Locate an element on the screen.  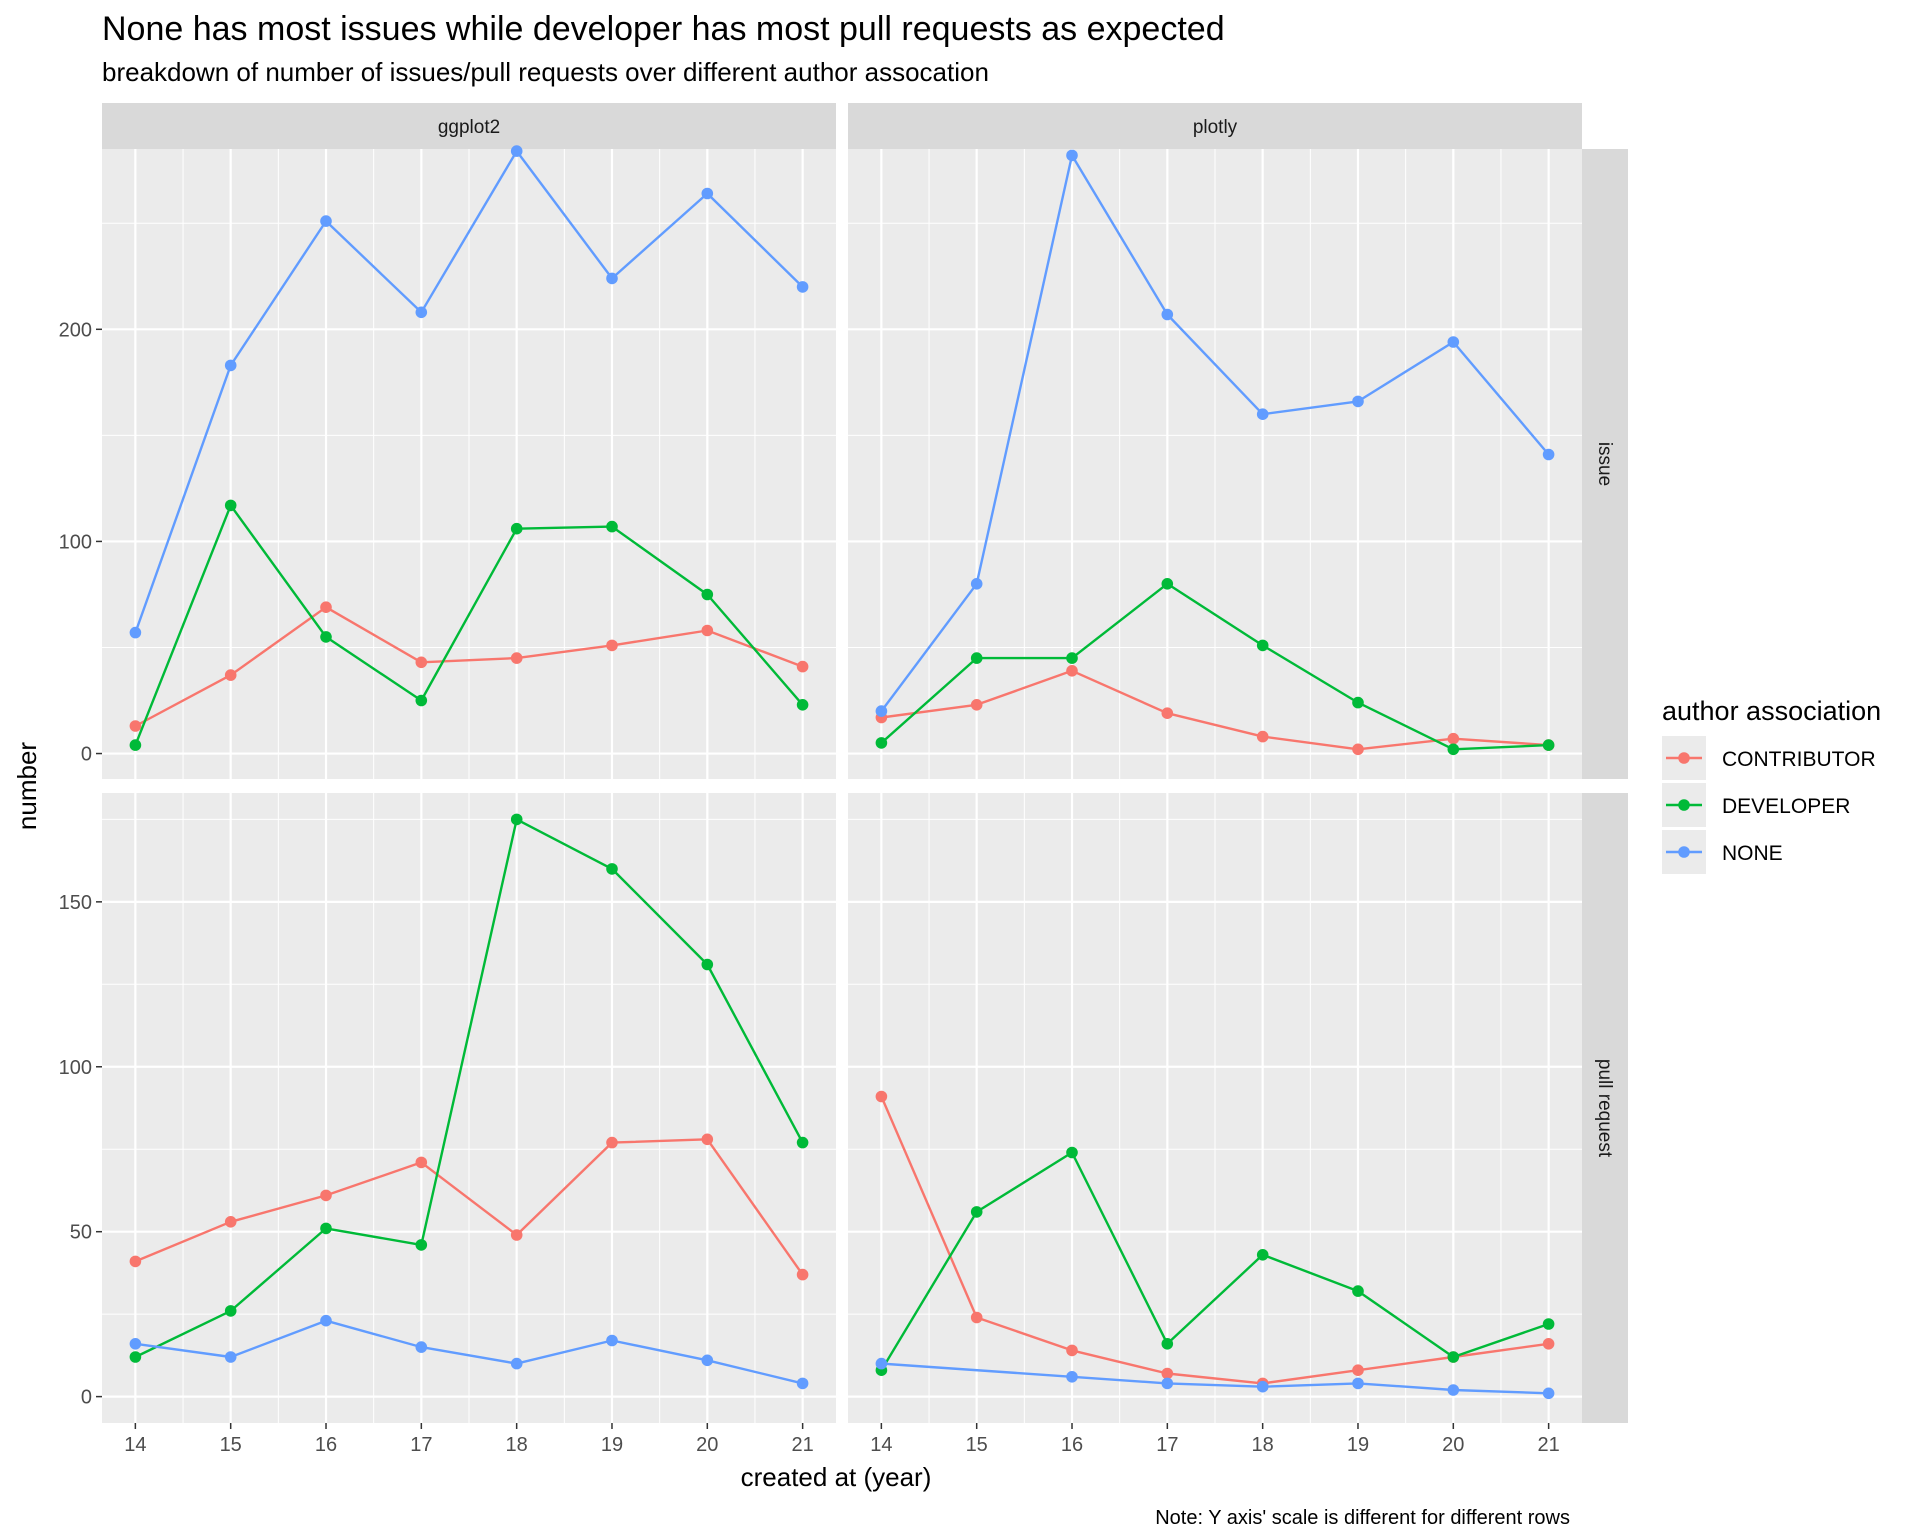
strip-label-issue: issue is located at coordinates (1604, 464).